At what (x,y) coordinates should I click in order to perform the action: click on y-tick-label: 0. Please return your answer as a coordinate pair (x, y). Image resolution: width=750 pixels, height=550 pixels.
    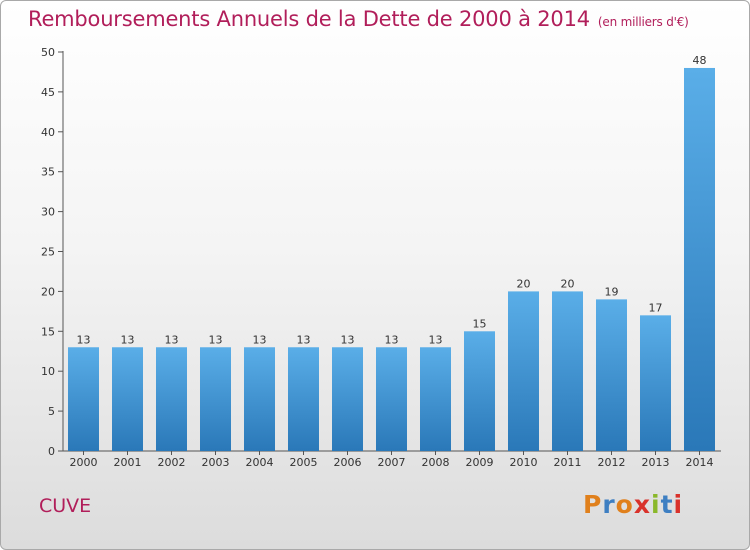
    Looking at the image, I should click on (51, 451).